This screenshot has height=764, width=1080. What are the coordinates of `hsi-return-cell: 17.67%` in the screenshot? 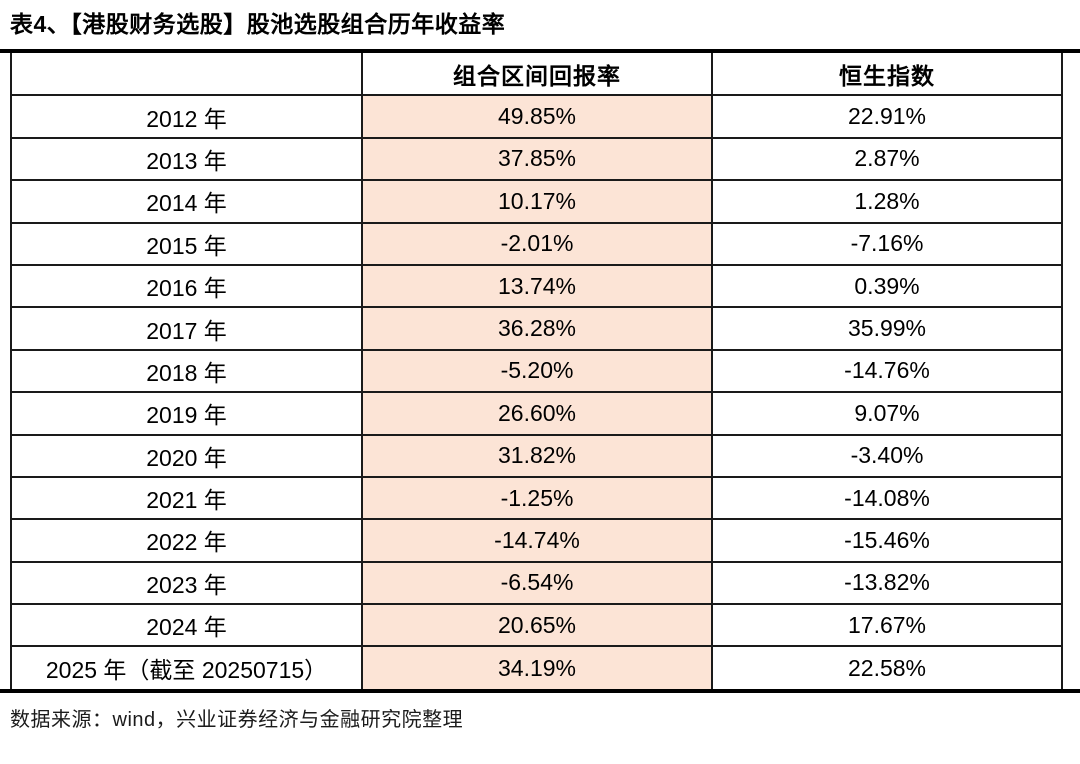 It's located at (887, 625).